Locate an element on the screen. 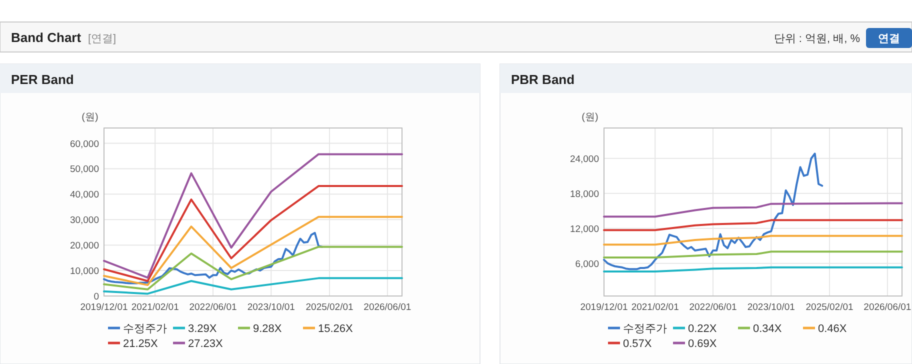 The height and width of the screenshot is (364, 912). y-tick-label: 18,000 is located at coordinates (584, 194).